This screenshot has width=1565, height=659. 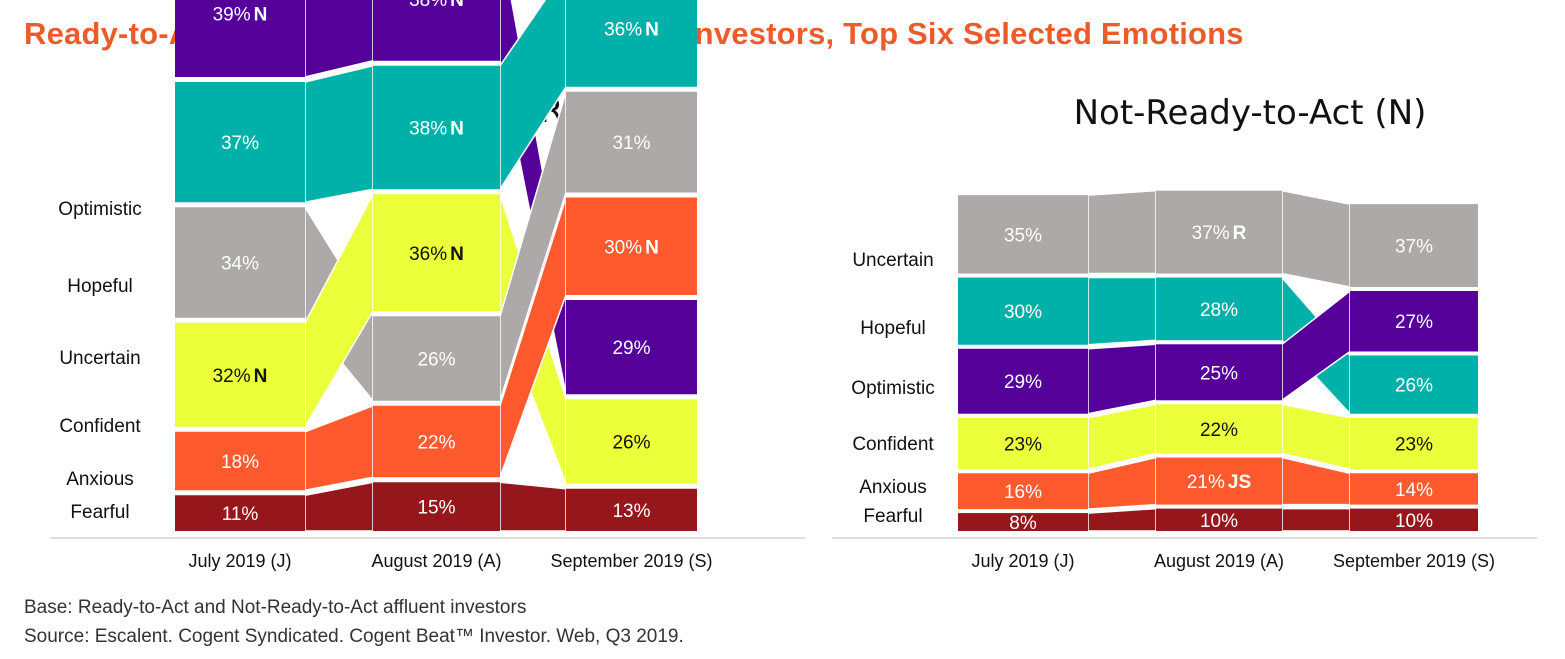 I want to click on data-label-optimistic-1: 29%, so click(x=1023, y=382).